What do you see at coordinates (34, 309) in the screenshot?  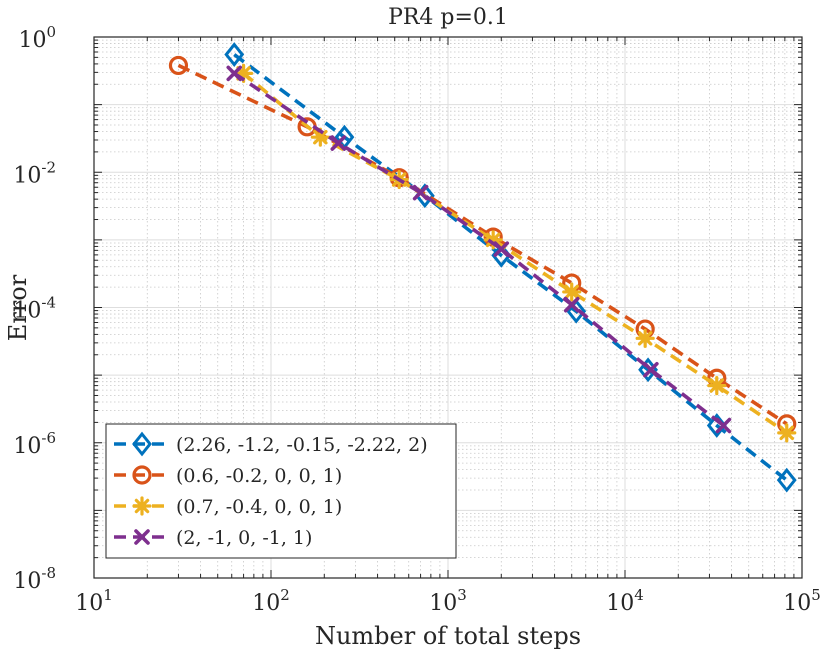 I see `y-tick-label: 10⁻⁴` at bounding box center [34, 309].